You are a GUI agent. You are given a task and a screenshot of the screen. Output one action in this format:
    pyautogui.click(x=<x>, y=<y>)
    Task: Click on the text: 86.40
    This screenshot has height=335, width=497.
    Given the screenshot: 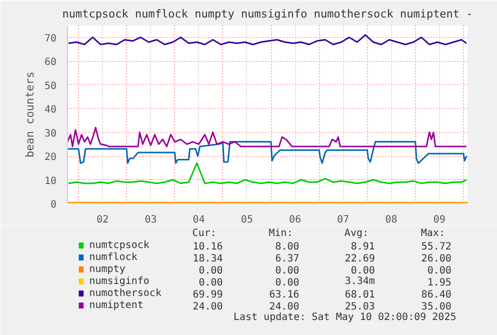 What is the action you would take?
    pyautogui.click(x=436, y=295)
    